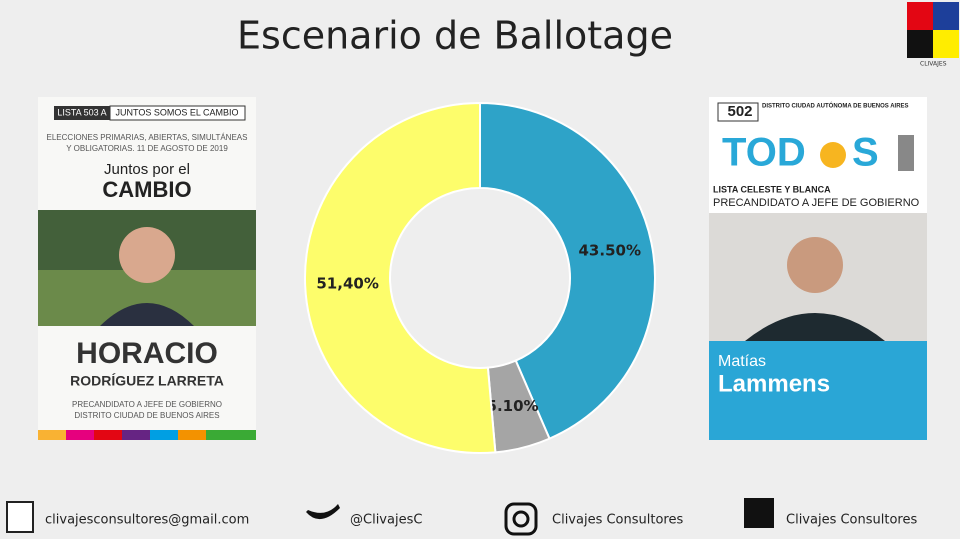 This screenshot has height=539, width=960. I want to click on election: Y OBLIGATORIAS. 11 DE AGOSTO DE 2019, so click(147, 148).